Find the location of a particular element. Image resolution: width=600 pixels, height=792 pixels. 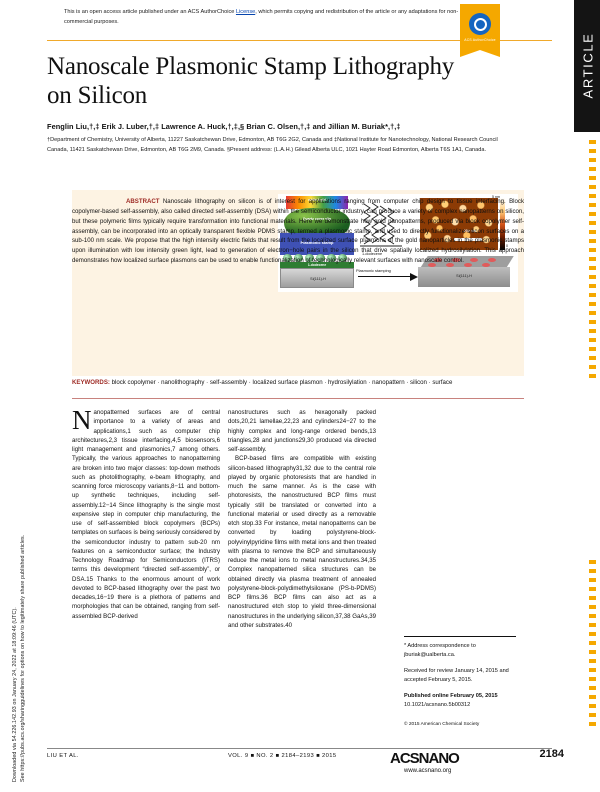

quartz-label: Quartz cover slip is located at coordinates (317, 219).